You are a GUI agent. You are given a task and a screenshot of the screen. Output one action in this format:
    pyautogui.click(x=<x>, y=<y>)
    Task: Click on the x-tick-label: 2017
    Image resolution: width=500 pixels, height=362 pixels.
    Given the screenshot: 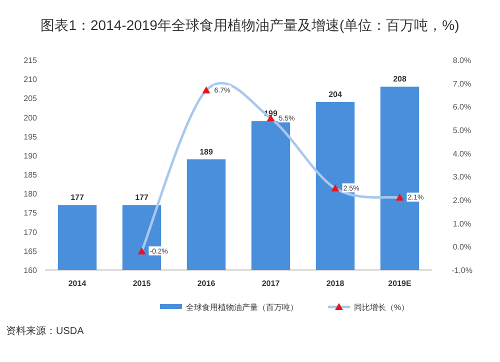 What is the action you would take?
    pyautogui.click(x=271, y=283)
    